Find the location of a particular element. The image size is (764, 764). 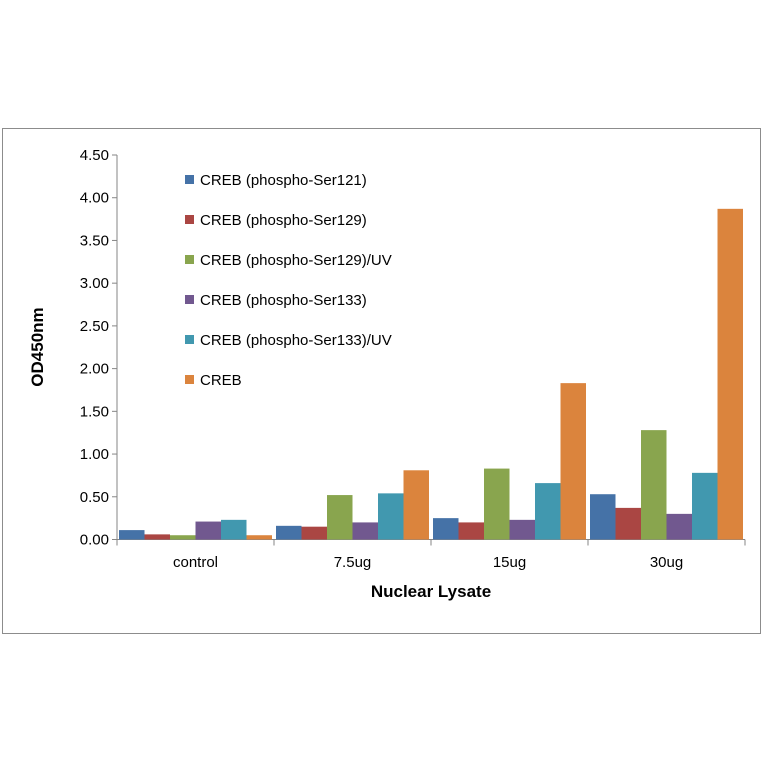

y-tick-label: 4.00 is located at coordinates (94, 198).